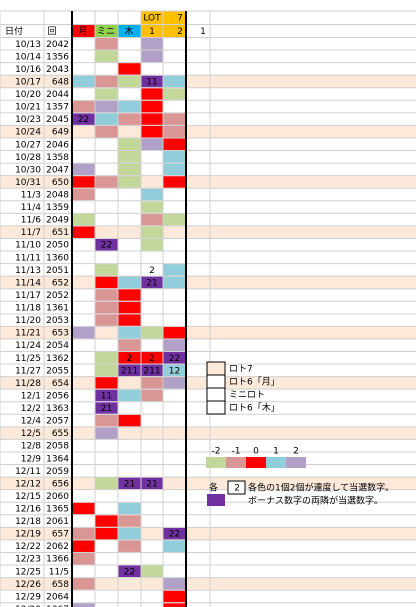 This screenshot has height=607, width=416. What do you see at coordinates (57, 246) in the screenshot?
I see `draw-number: 2050` at bounding box center [57, 246].